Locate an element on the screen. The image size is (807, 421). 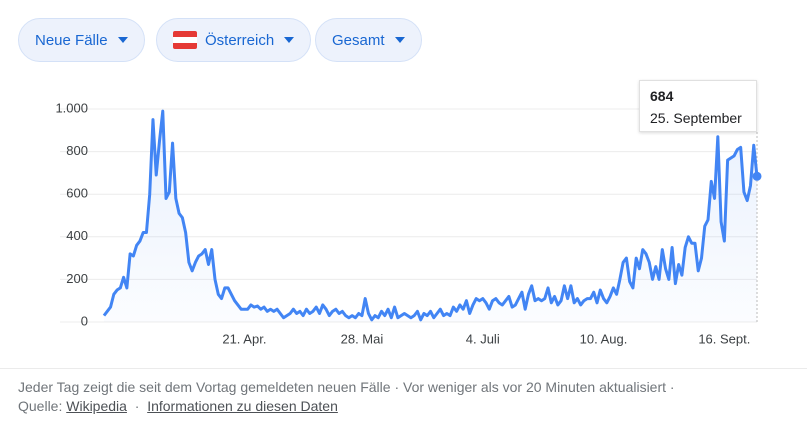
x-tick-label: 16. Sept. is located at coordinates (724, 338).